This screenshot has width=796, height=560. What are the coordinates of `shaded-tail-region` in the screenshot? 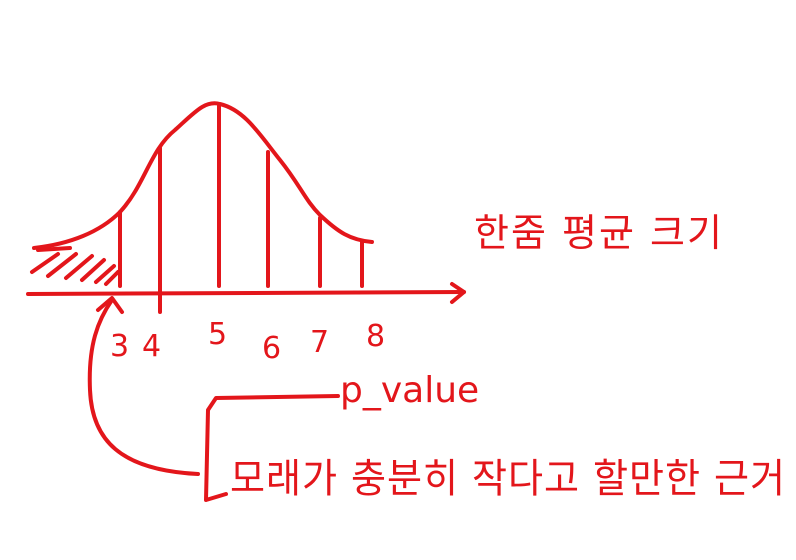 It's located at (75, 266).